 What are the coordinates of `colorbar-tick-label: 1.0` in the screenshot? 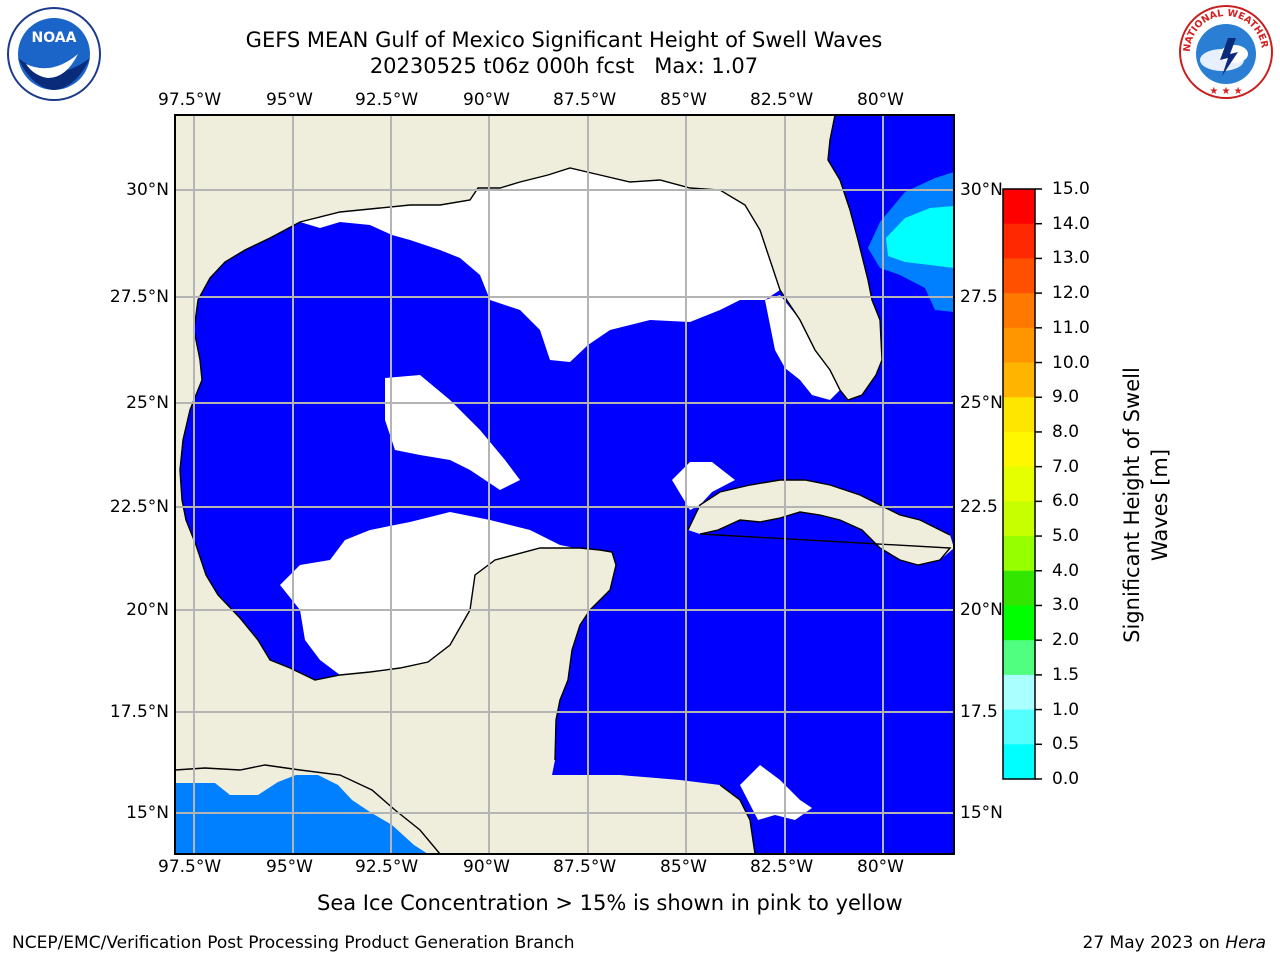 It's located at (1066, 709).